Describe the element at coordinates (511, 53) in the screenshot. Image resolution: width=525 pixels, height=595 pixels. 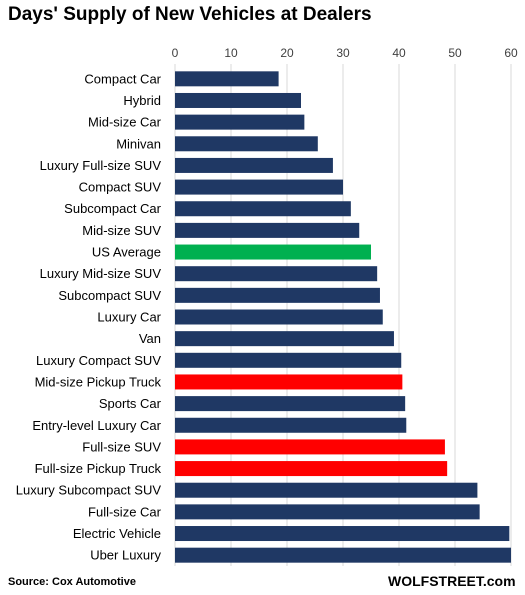
I see `x-tick-label: 60` at that location.